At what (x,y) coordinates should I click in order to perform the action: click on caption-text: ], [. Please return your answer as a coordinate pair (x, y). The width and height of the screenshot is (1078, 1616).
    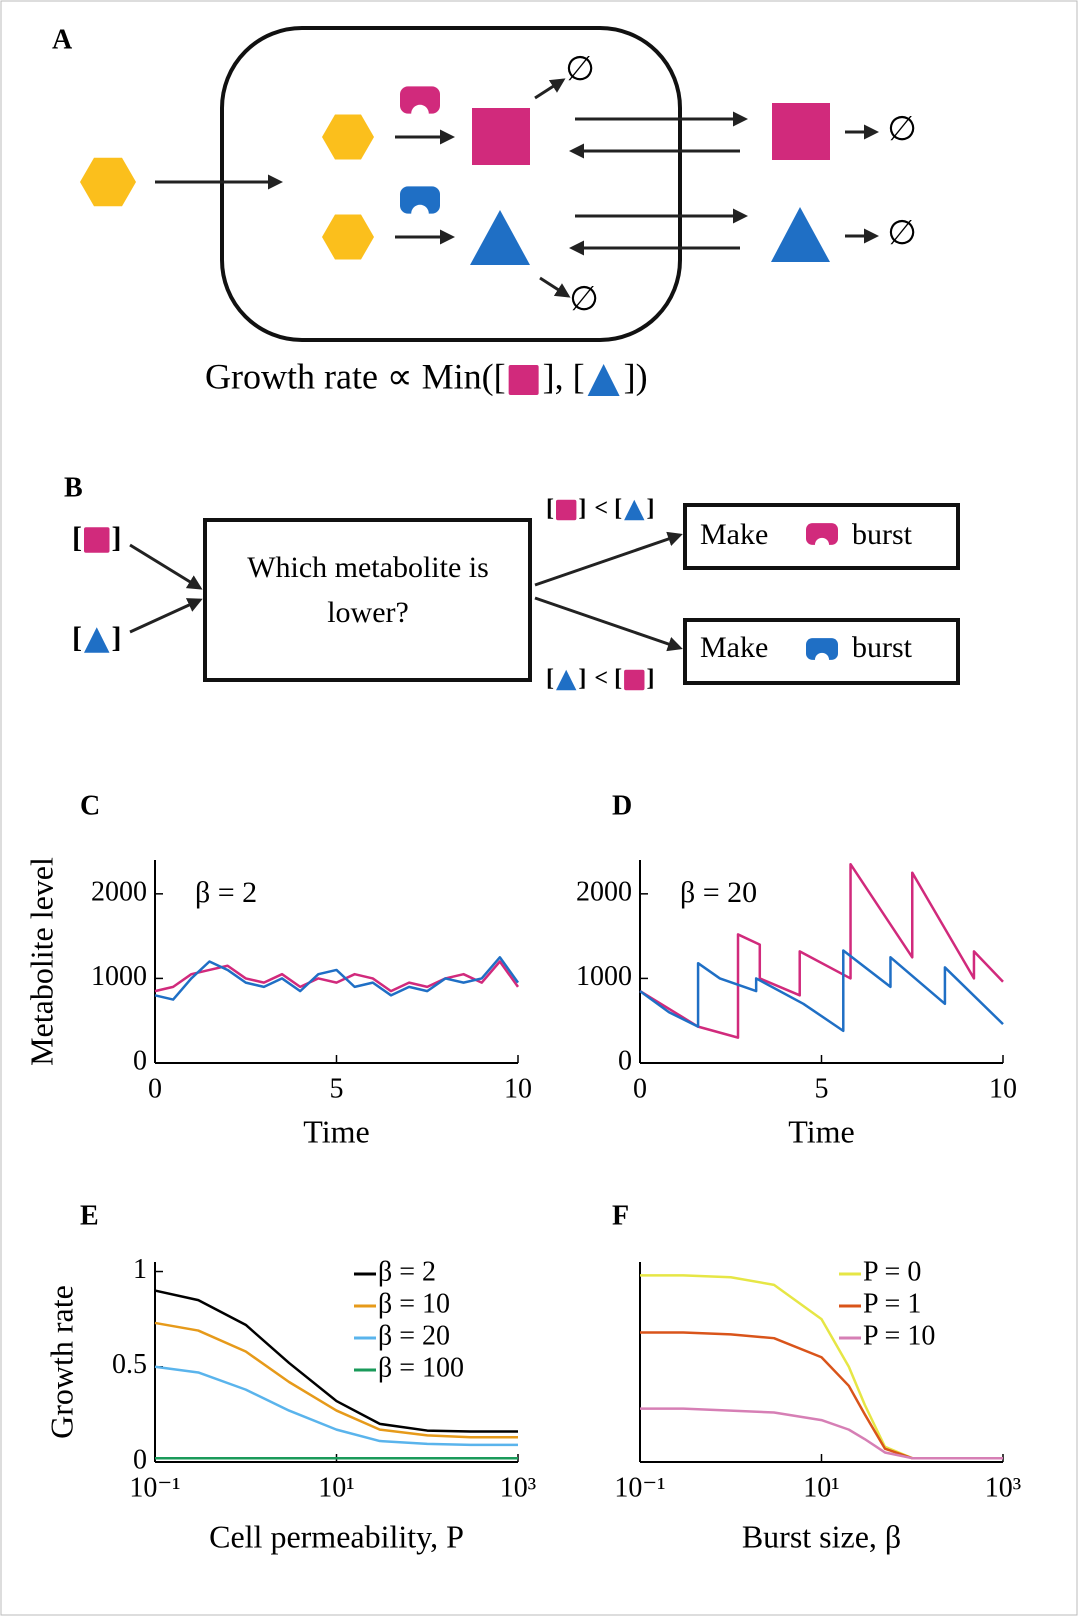
    Looking at the image, I should click on (564, 376).